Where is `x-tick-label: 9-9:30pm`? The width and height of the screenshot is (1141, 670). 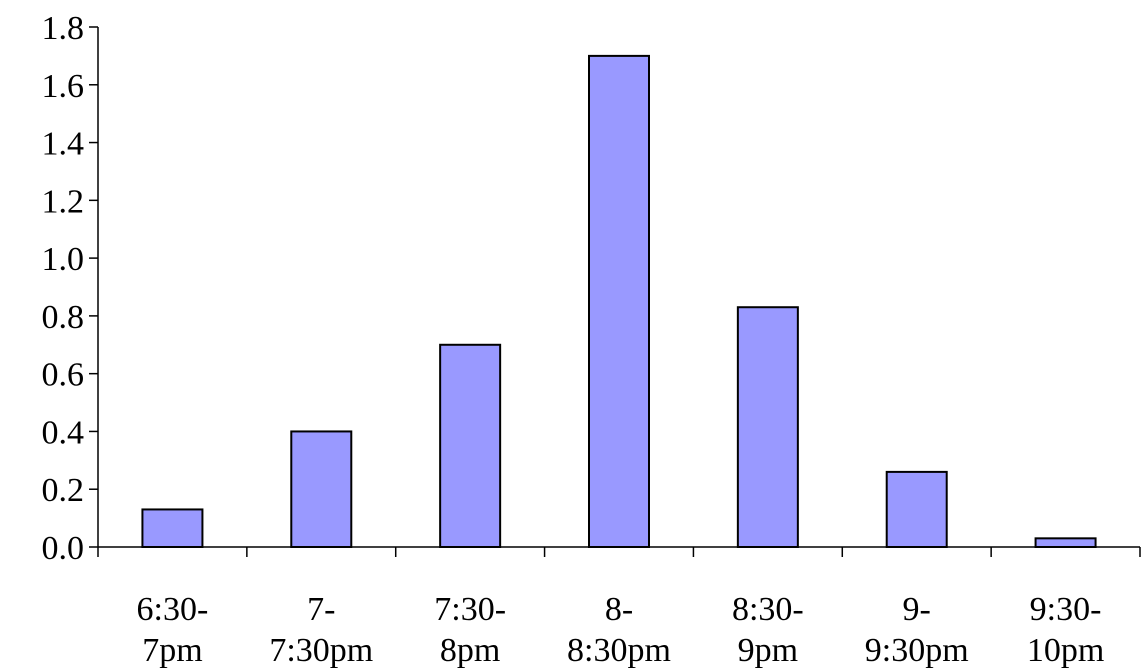
x-tick-label: 9-9:30pm is located at coordinates (917, 630).